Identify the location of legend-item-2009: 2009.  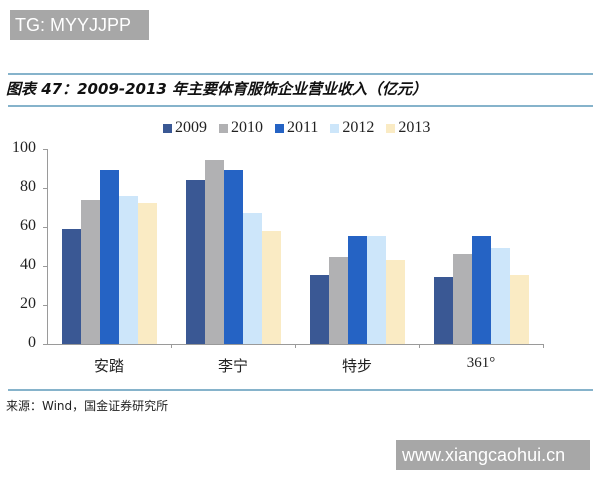
(185, 128).